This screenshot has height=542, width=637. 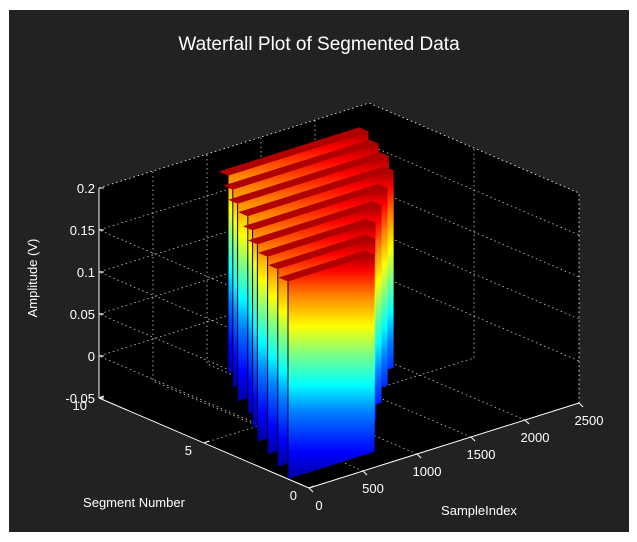 I want to click on z-tick-label: 0.1, so click(x=86, y=272).